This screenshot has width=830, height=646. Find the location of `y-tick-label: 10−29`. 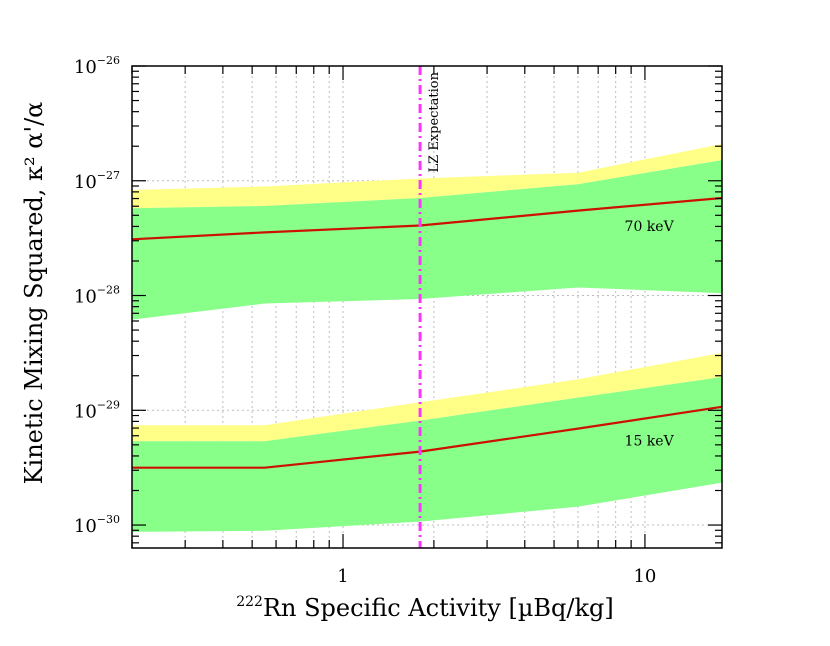

y-tick-label: 10−29 is located at coordinates (97, 410).